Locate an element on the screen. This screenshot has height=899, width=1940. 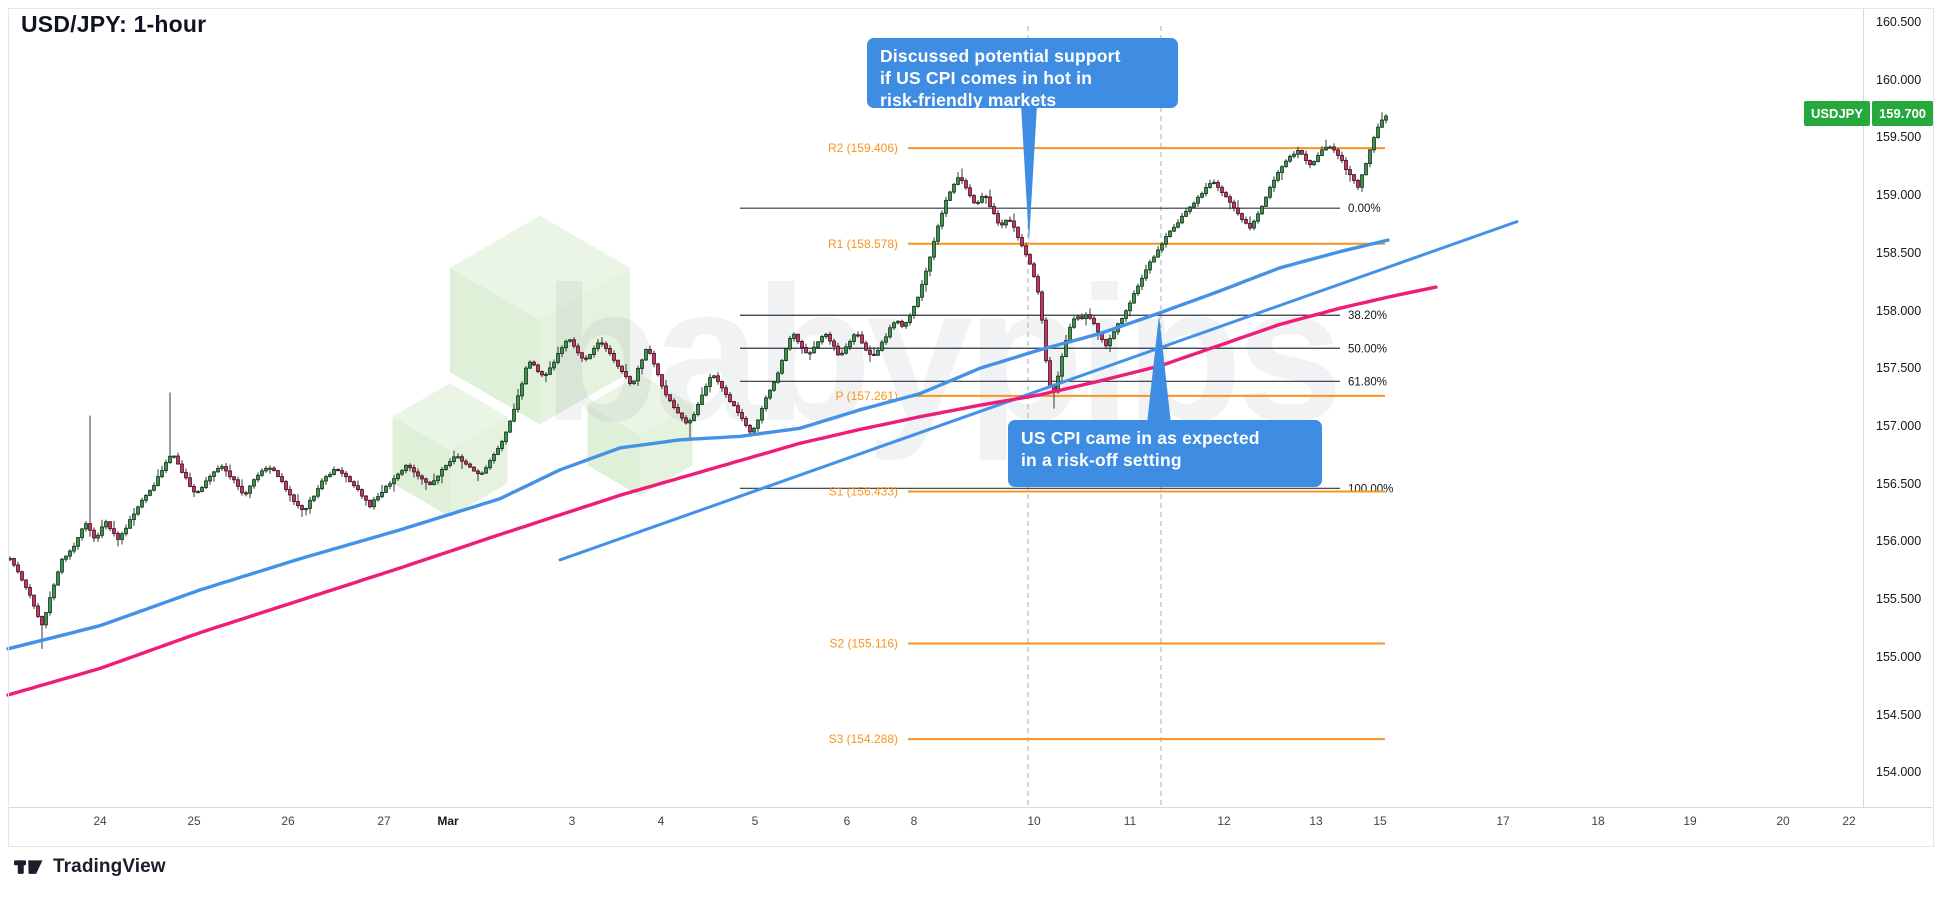
pivot-label-S3: S3 (154.288) is located at coordinates (863, 739).